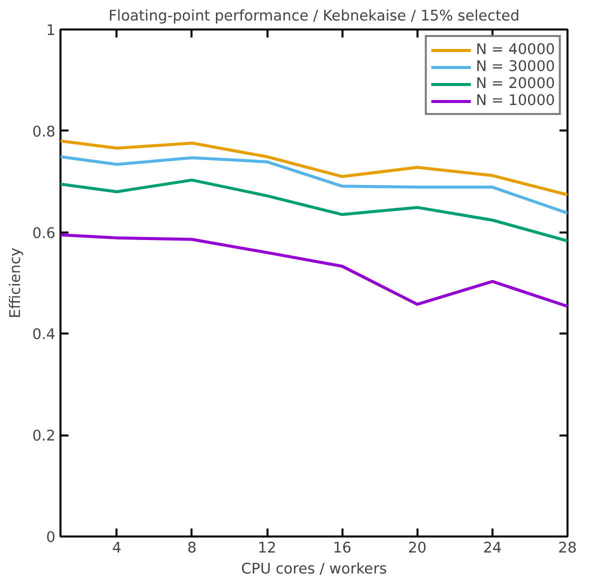 This screenshot has width=590, height=585. Describe the element at coordinates (51, 30) in the screenshot. I see `y-tick-label: 1` at that location.